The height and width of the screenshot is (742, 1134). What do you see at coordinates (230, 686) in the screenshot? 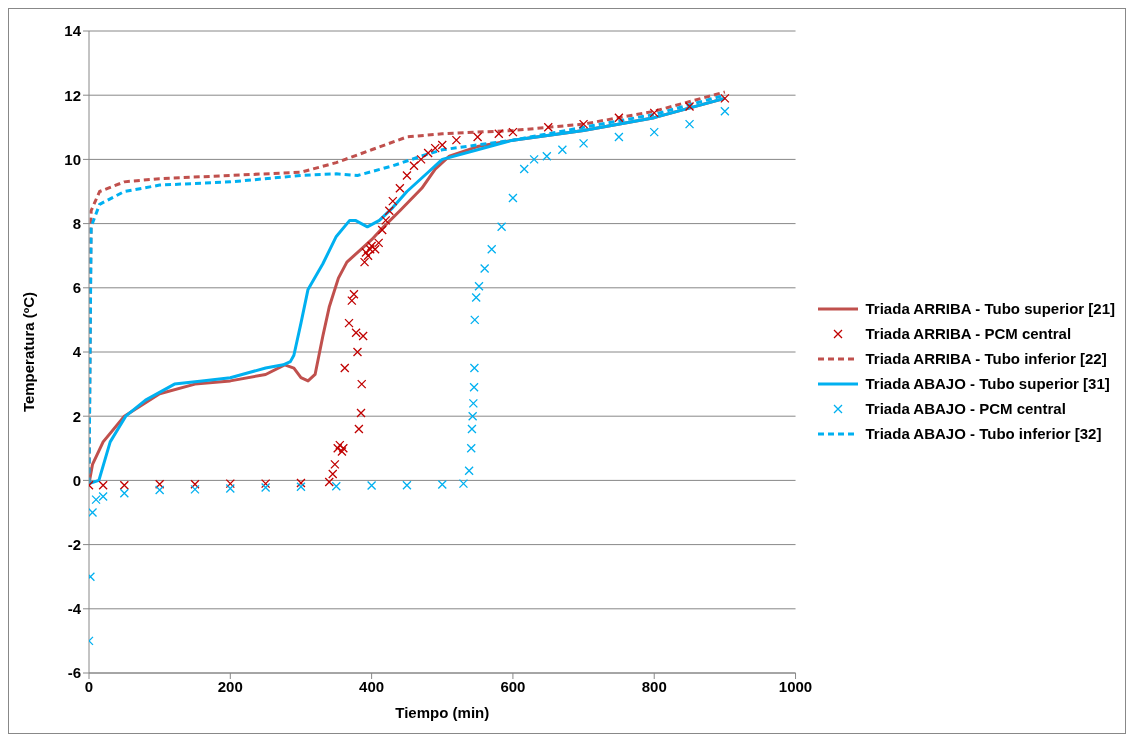
I see `x-tick-label: 200` at bounding box center [230, 686].